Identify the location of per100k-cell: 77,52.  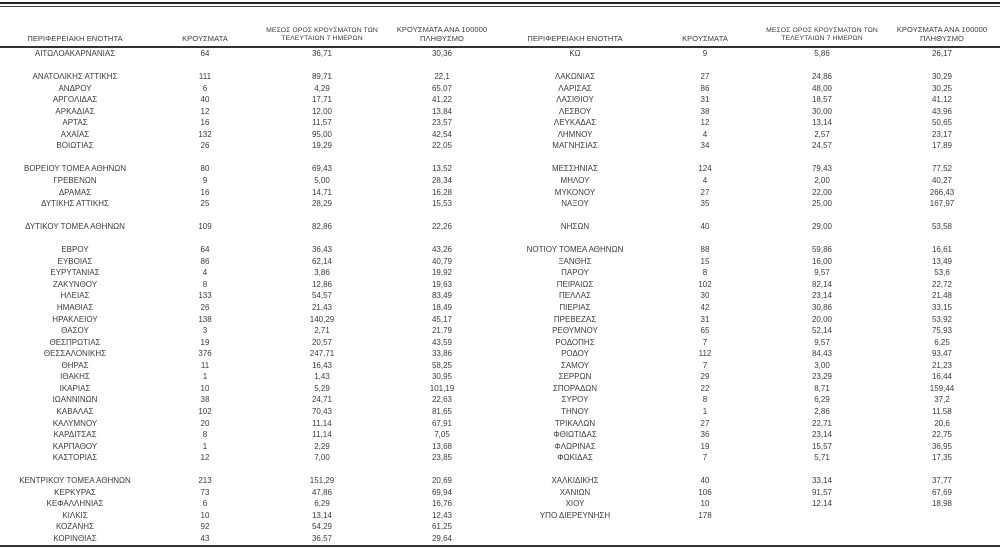
(942, 169).